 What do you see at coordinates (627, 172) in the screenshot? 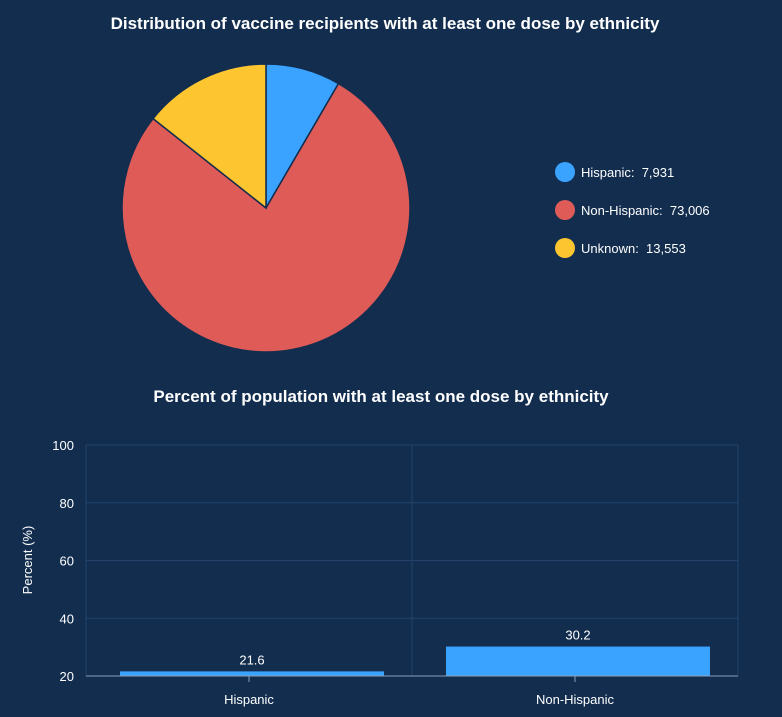
I see `legend-label: Hispanic: 7,931` at bounding box center [627, 172].